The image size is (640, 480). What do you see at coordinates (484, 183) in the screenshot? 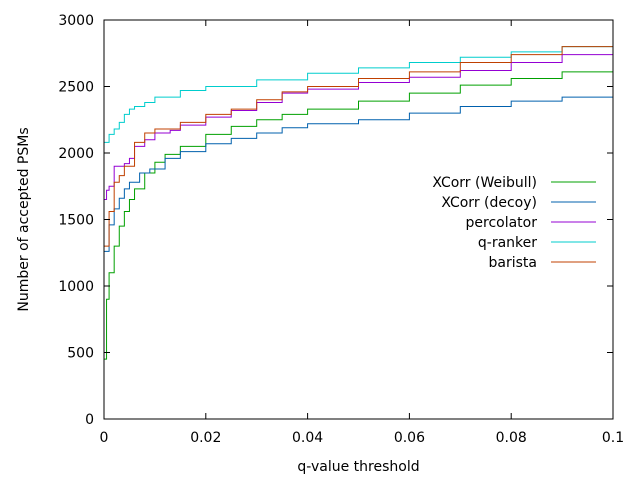
I see `legend-label: XCorr (Weibull)` at bounding box center [484, 183].